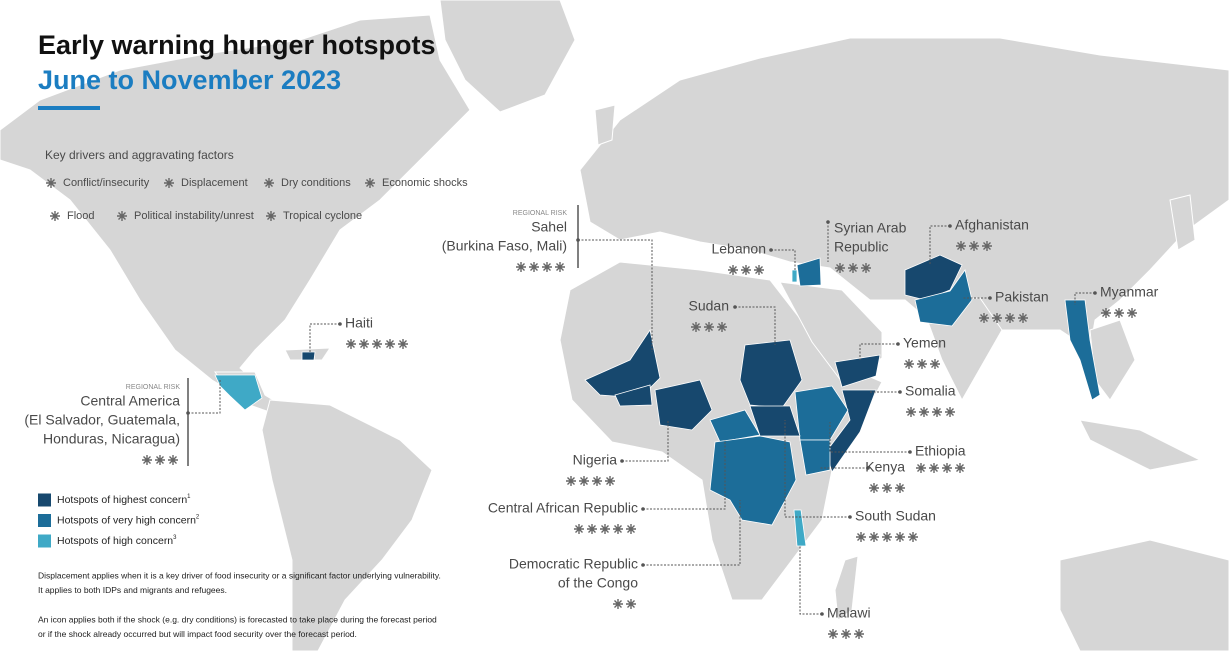  What do you see at coordinates (214, 183) in the screenshot?
I see `driver-label: Displacement` at bounding box center [214, 183].